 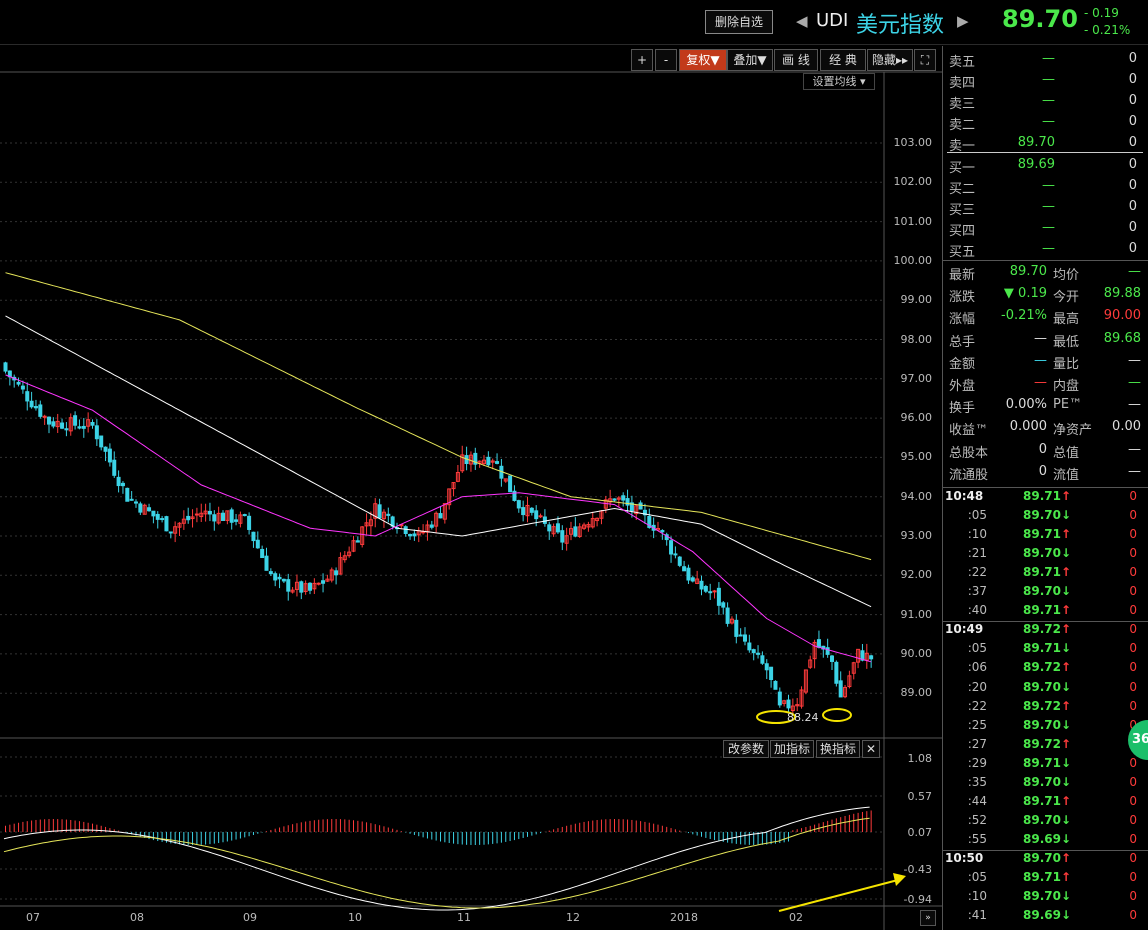 What do you see at coordinates (746, 749) in the screenshot?
I see `edit-params-button: 改参数` at bounding box center [746, 749].